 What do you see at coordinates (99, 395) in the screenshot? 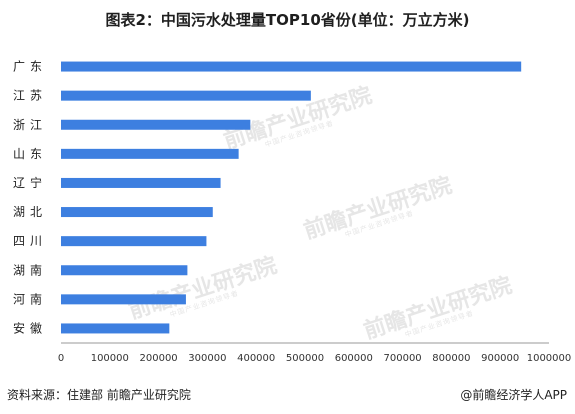
I see `source-note: 资料来源：住建部 前瞻产业研究院` at bounding box center [99, 395].